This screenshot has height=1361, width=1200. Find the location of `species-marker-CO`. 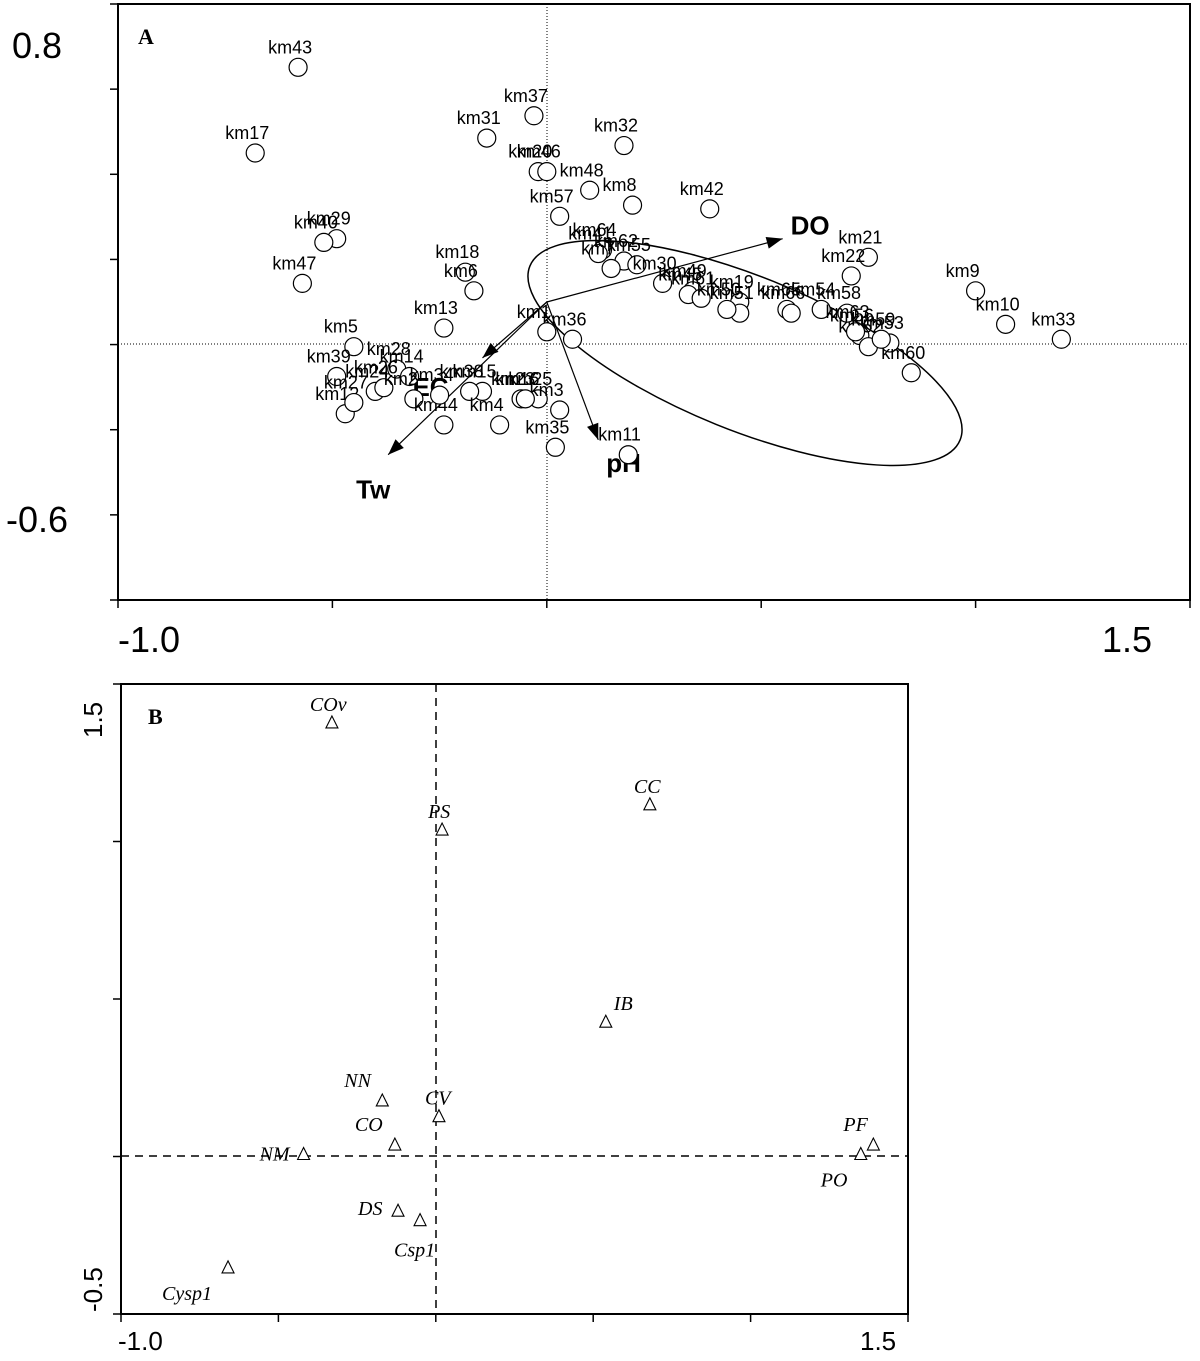

species-marker-CO is located at coordinates (394, 1143).